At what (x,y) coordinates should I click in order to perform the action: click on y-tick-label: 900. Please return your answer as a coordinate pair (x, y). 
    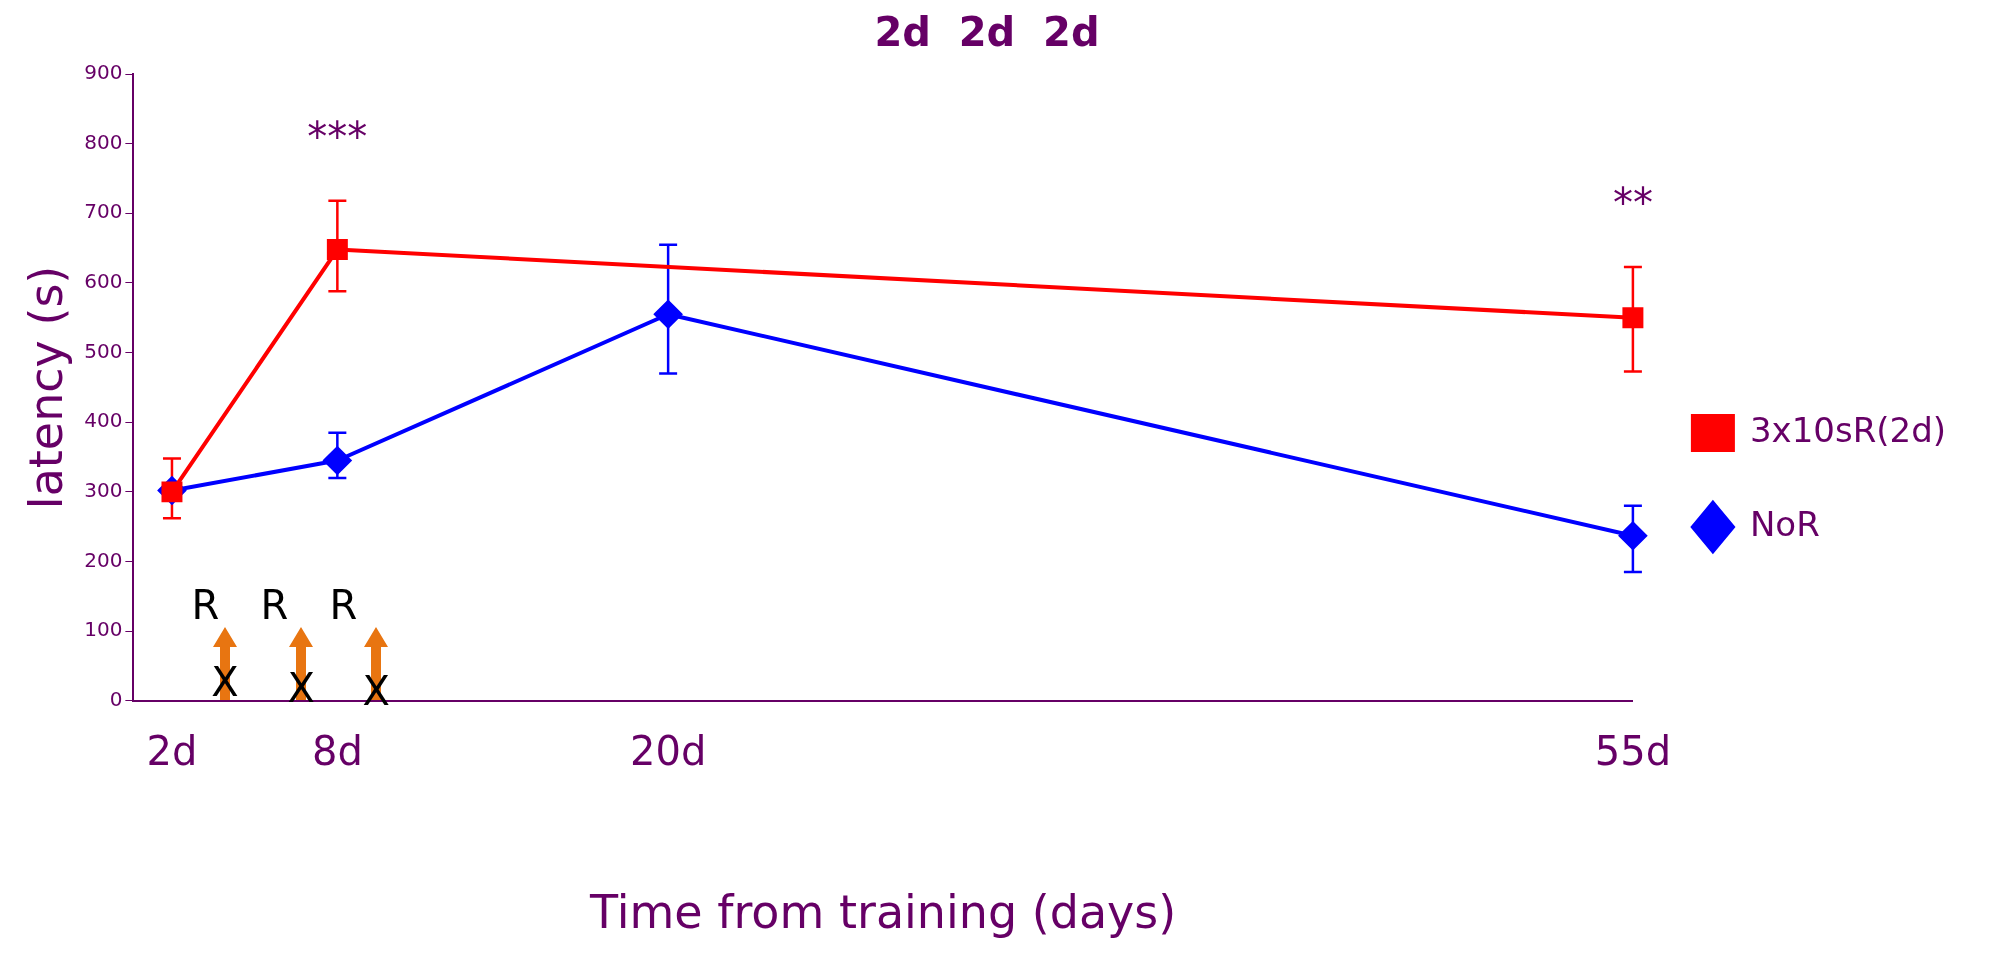
    Looking at the image, I should click on (103, 72).